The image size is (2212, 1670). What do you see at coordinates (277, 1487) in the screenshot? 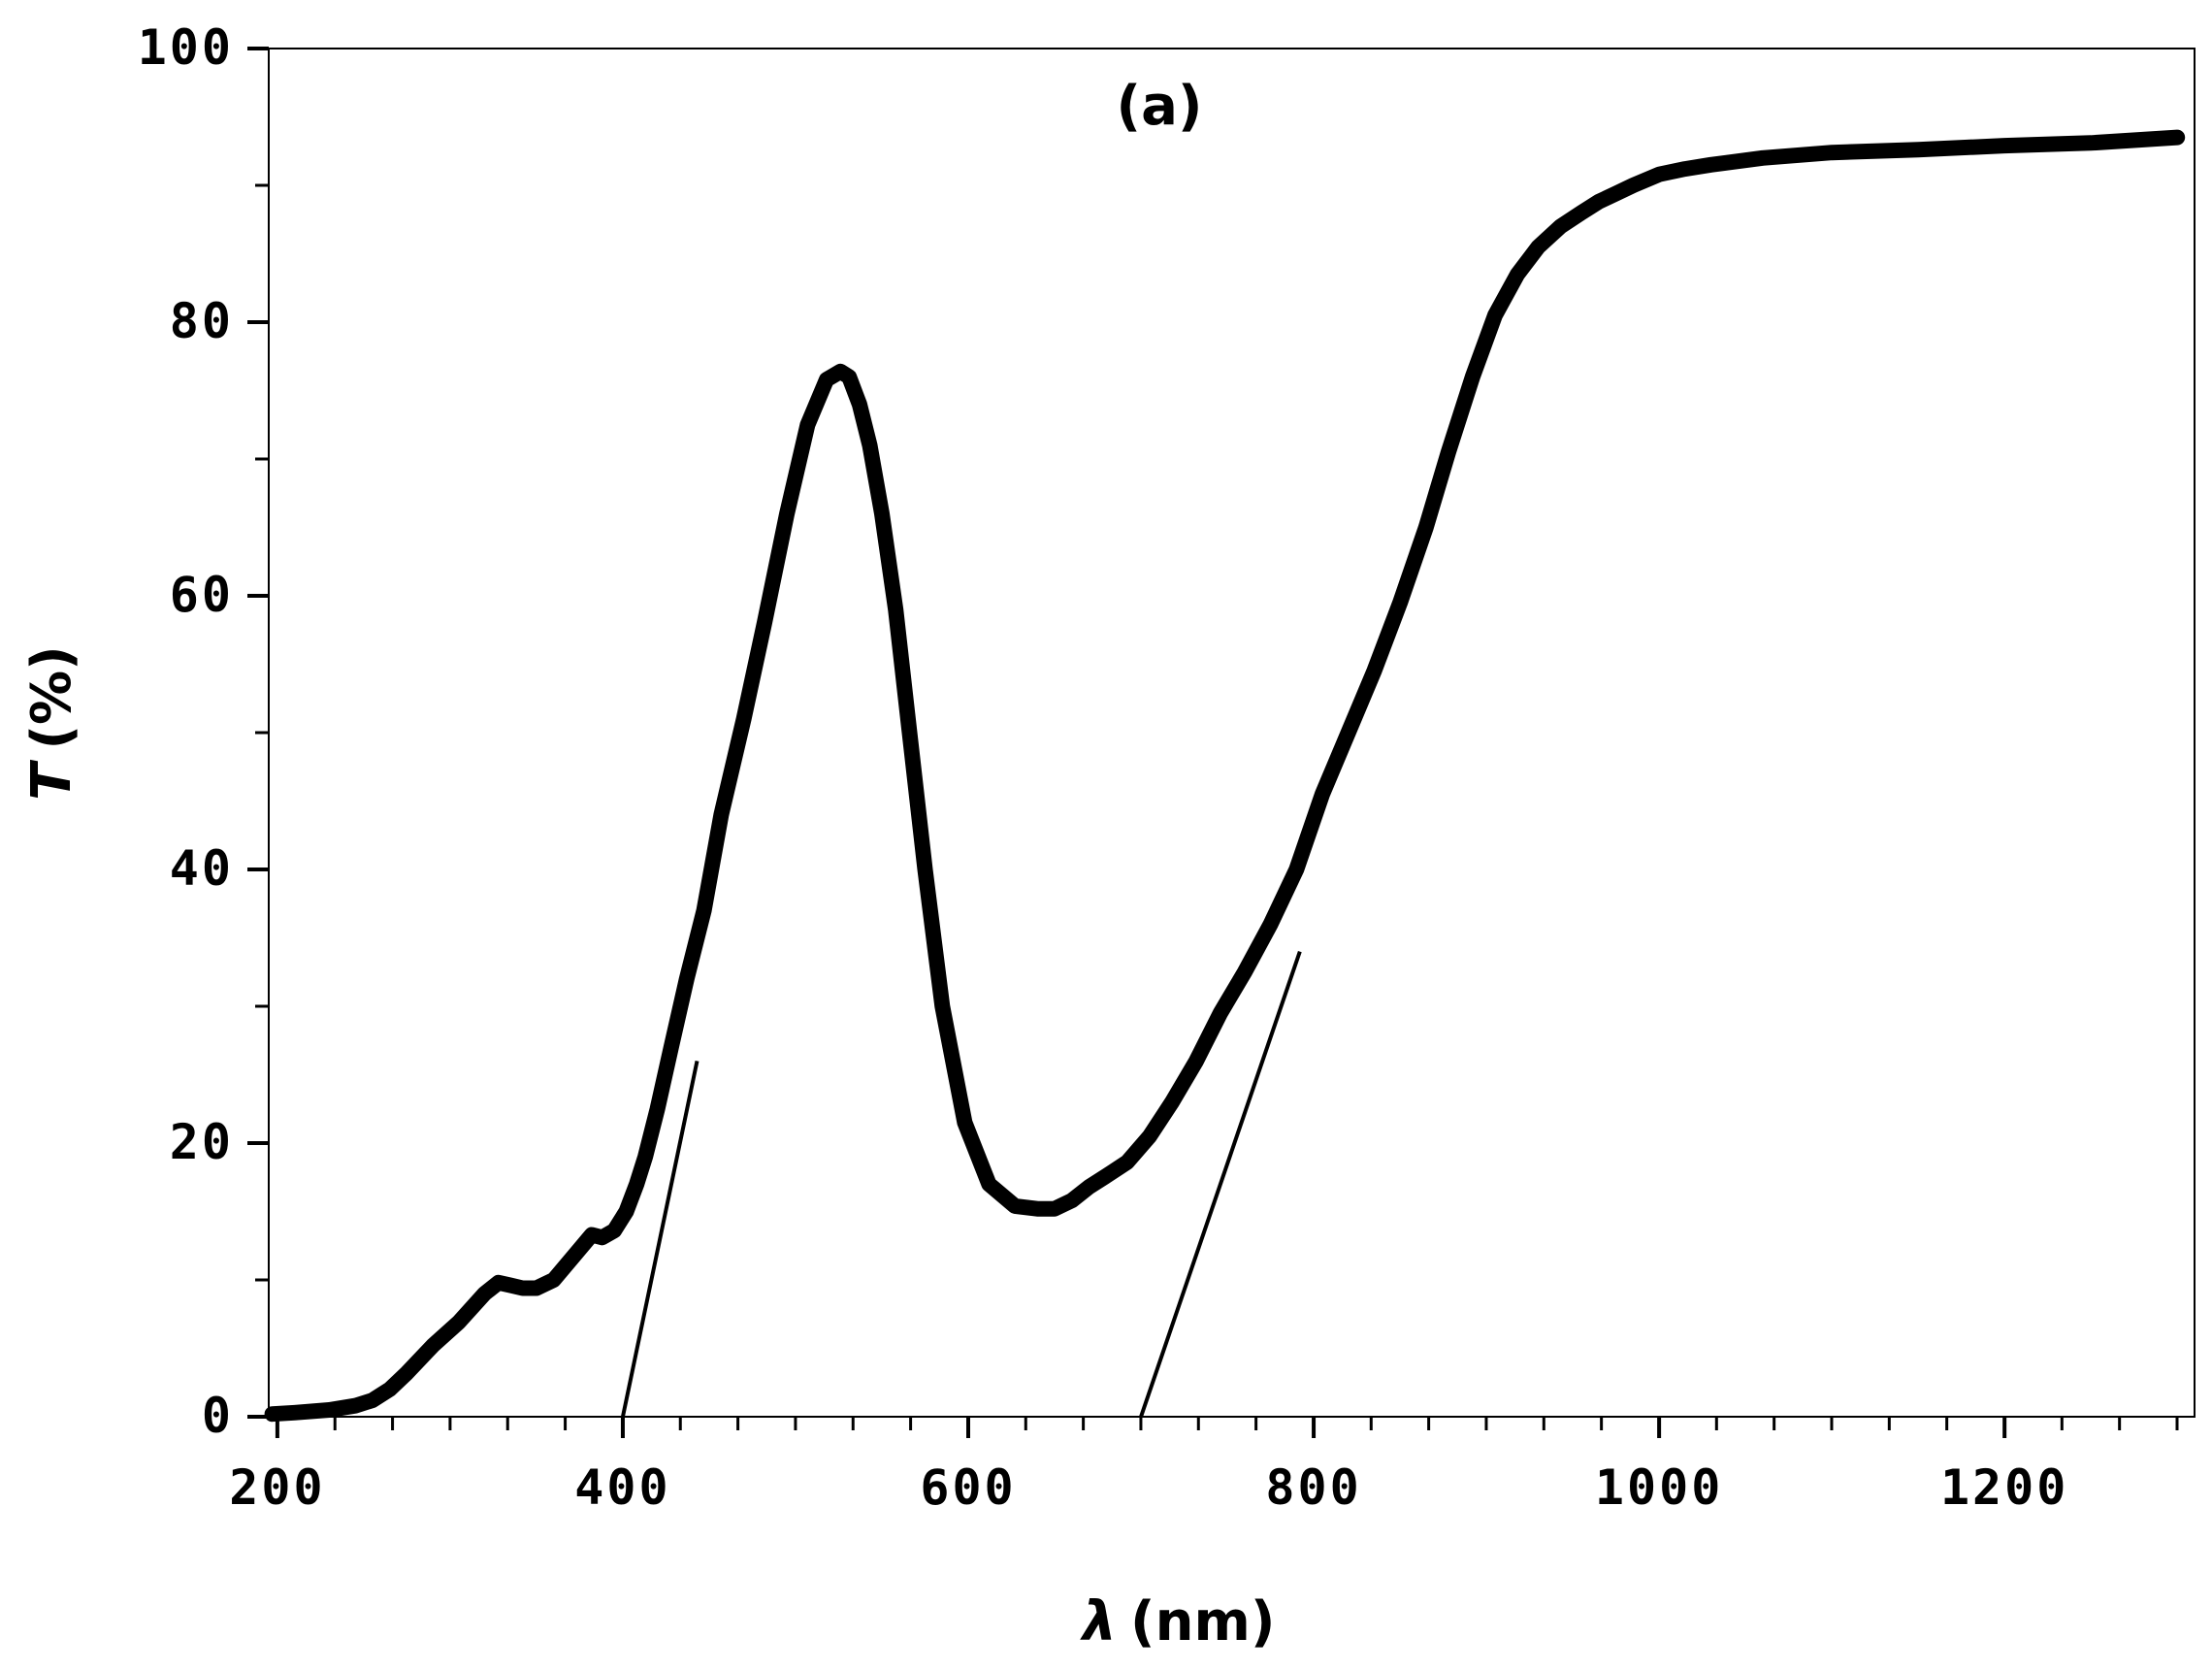
I see `x-tick-label: 200` at bounding box center [277, 1487].